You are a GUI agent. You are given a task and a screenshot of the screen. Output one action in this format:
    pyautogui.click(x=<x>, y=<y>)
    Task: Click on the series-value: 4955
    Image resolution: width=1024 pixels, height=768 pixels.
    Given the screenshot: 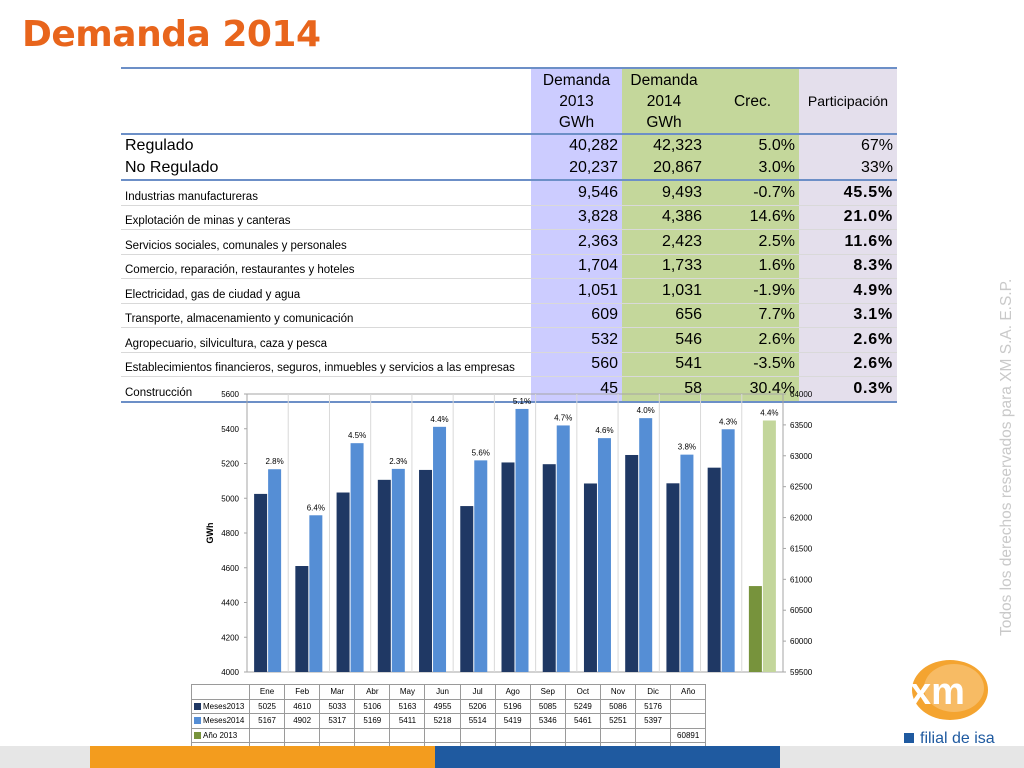 What is the action you would take?
    pyautogui.click(x=442, y=706)
    